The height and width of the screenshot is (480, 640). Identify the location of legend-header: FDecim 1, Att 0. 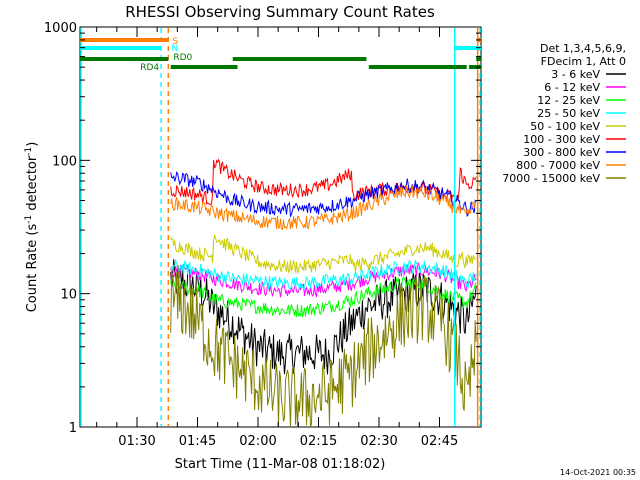
(583, 61).